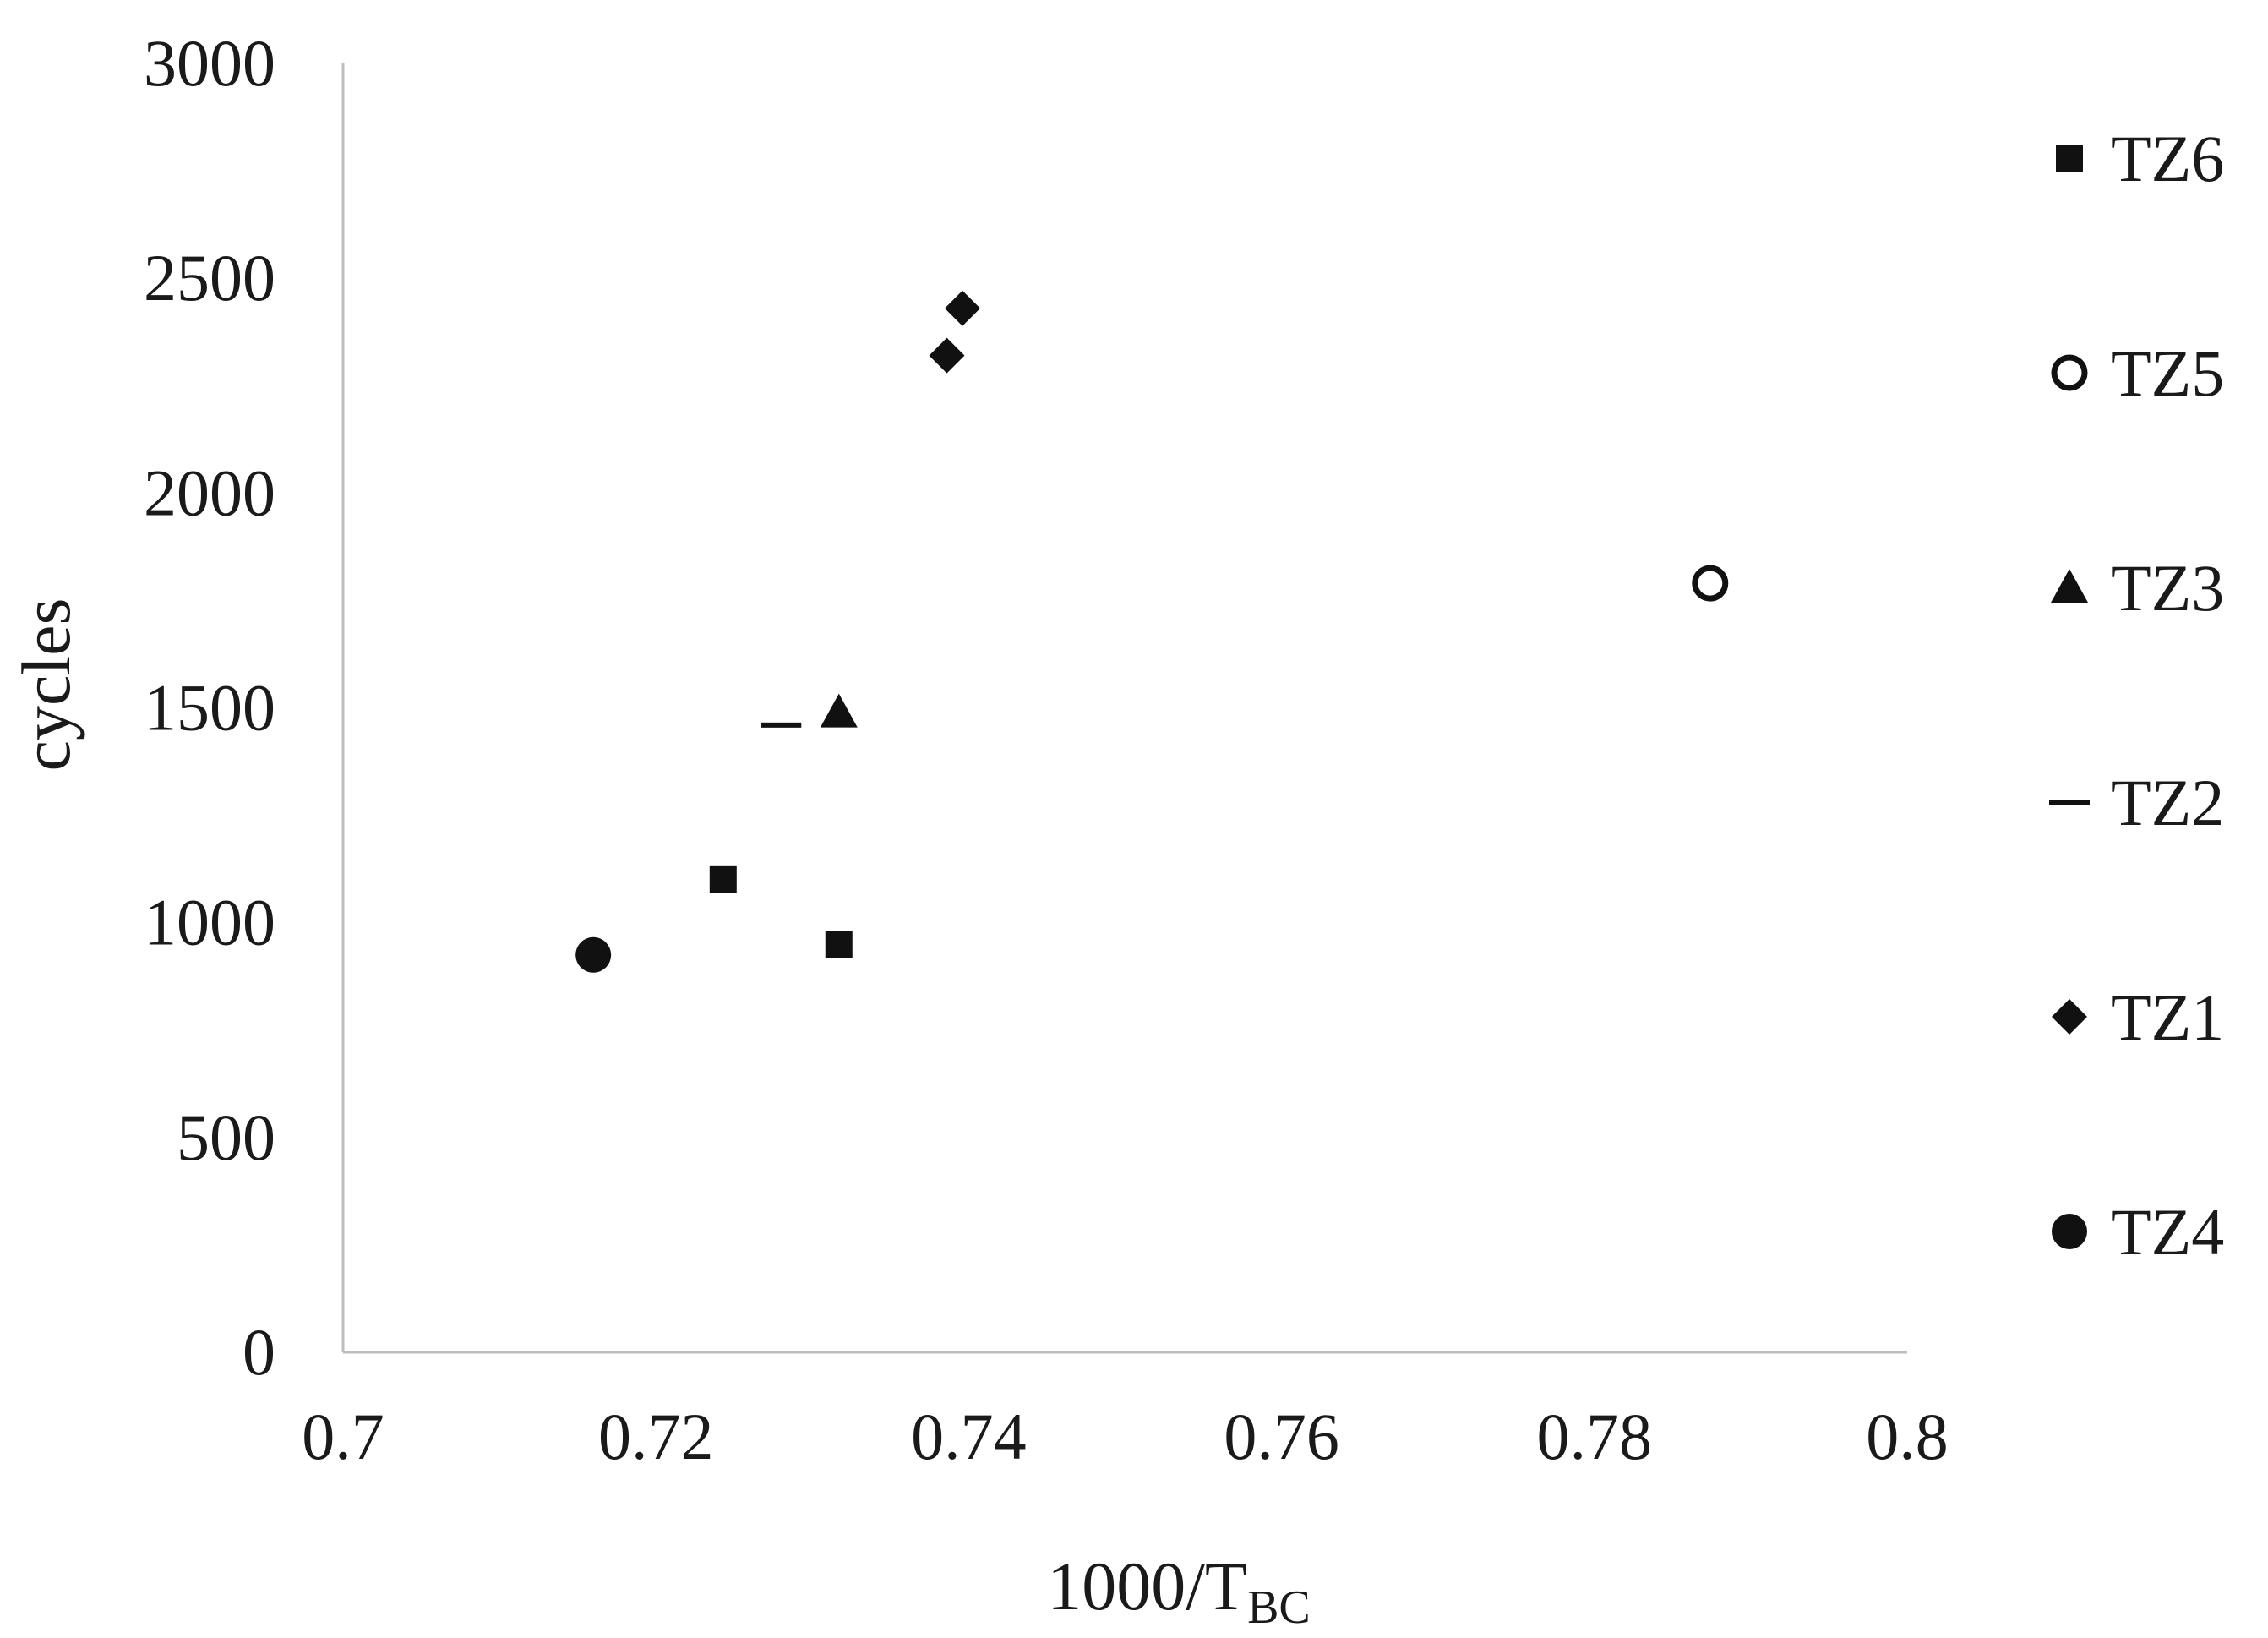 The width and height of the screenshot is (2268, 1638). What do you see at coordinates (343, 1436) in the screenshot?
I see `x-tick-label: 0.7` at bounding box center [343, 1436].